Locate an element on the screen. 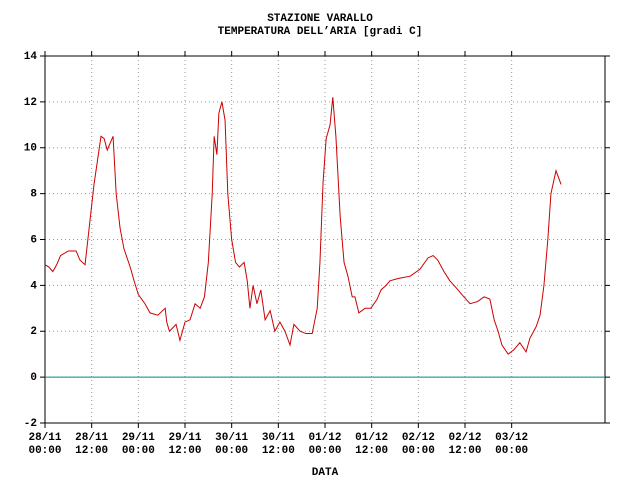 Image resolution: width=640 pixels, height=480 pixels. x-tick-label: 28/11 00:00 is located at coordinates (45, 444).